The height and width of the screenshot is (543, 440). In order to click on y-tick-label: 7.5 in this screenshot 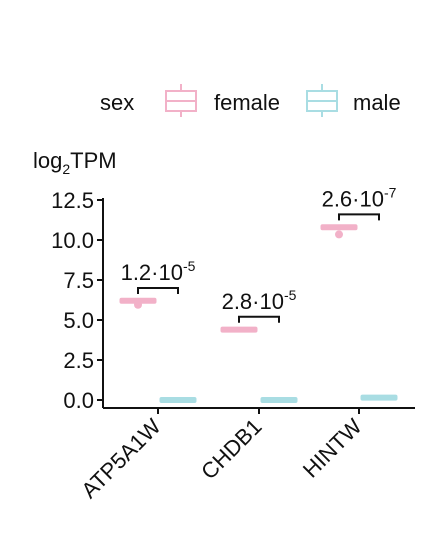, I will do `click(78, 280)`.